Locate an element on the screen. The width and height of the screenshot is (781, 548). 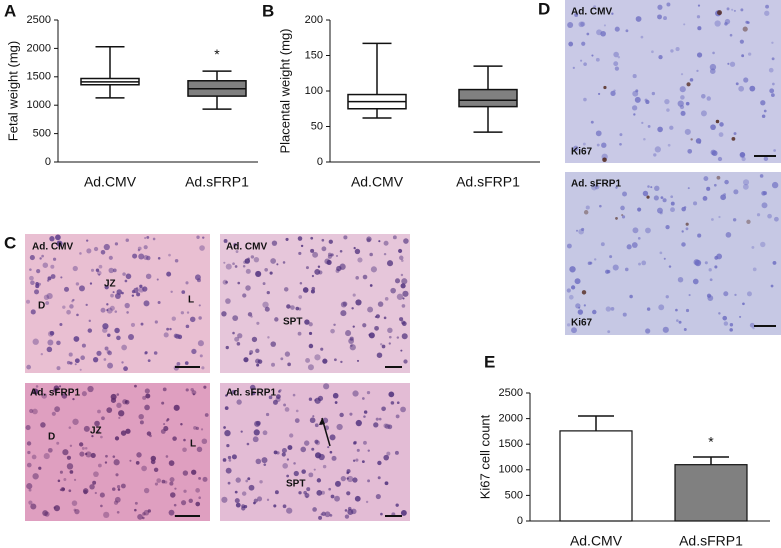
bar is located at coordinates (711, 493).